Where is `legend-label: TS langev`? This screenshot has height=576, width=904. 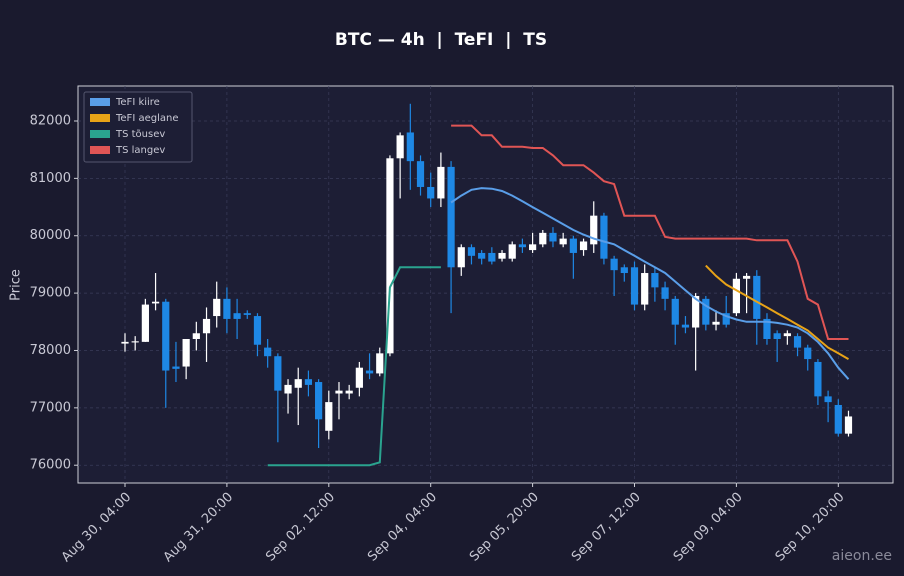
legend-label: TS langev is located at coordinates (140, 150).